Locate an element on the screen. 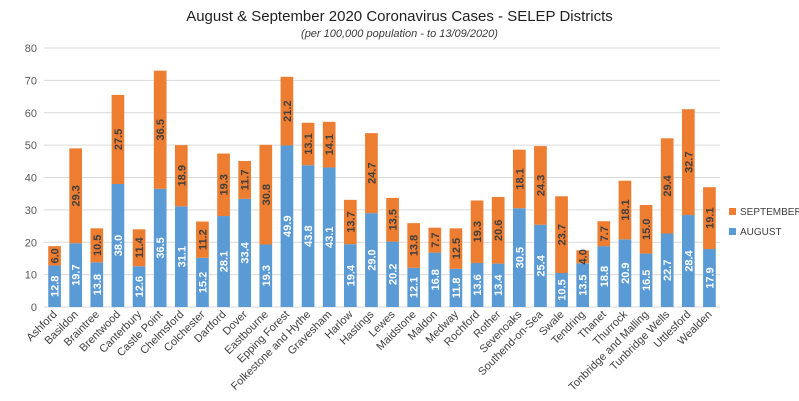 The width and height of the screenshot is (799, 401). data-label-september: 29.3 is located at coordinates (77, 195).